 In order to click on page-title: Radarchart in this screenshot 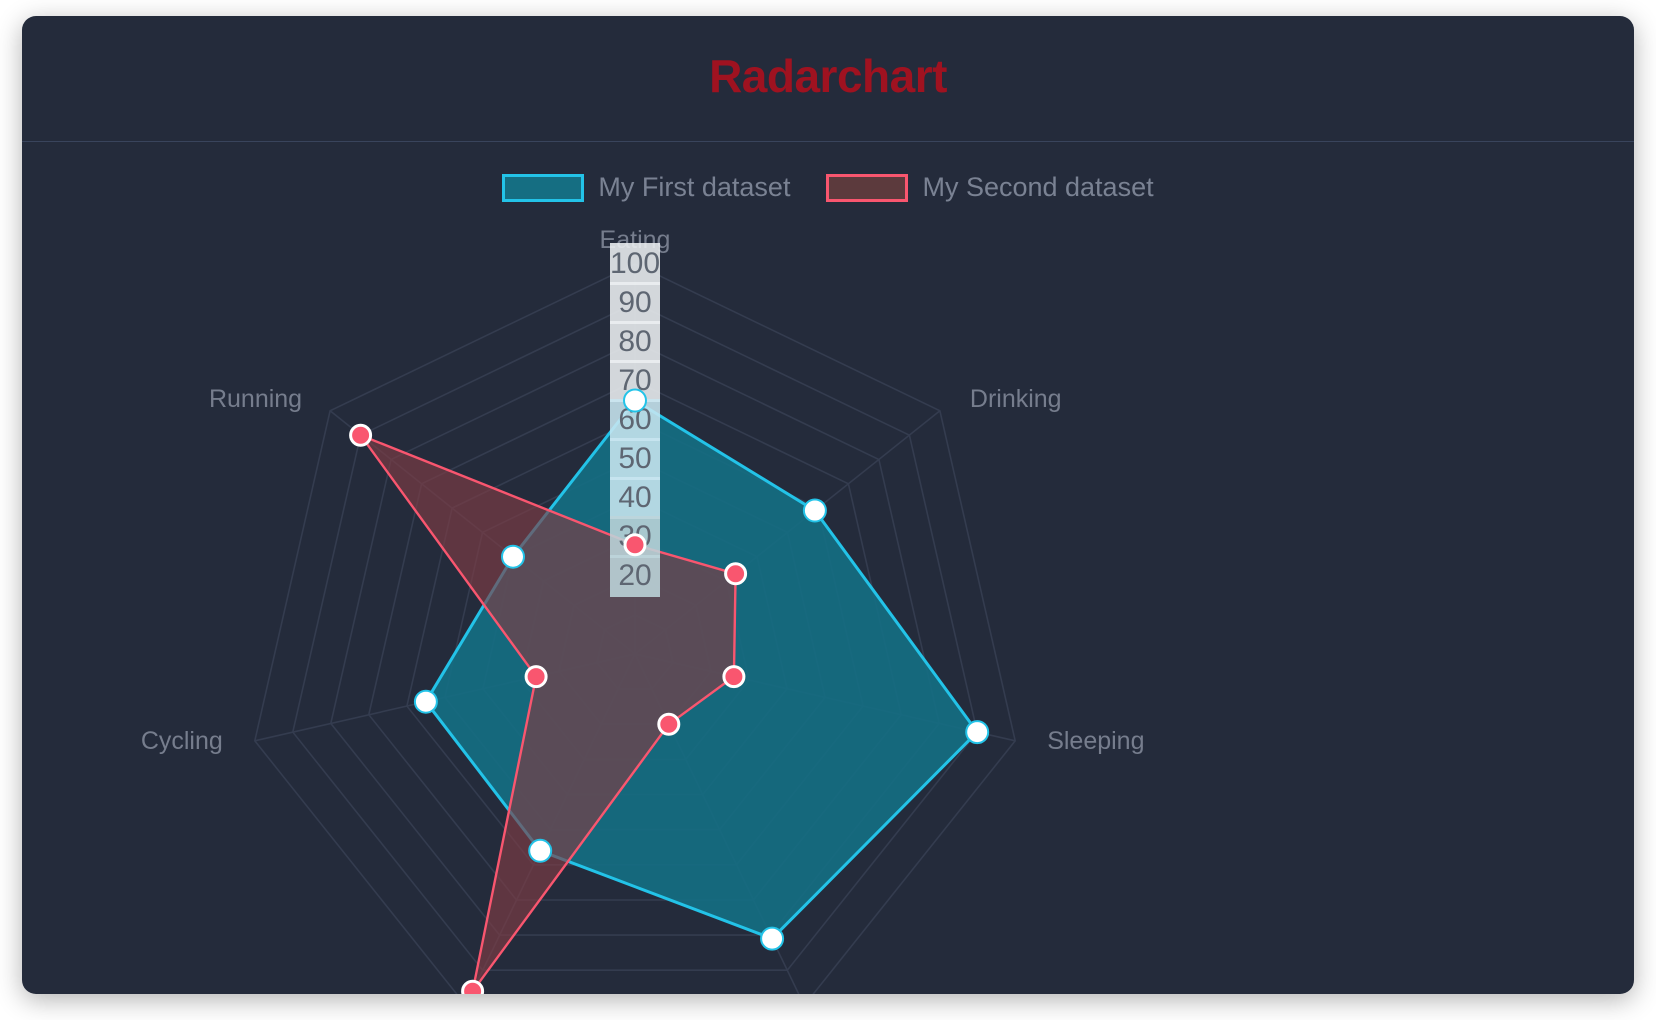, I will do `click(828, 75)`.